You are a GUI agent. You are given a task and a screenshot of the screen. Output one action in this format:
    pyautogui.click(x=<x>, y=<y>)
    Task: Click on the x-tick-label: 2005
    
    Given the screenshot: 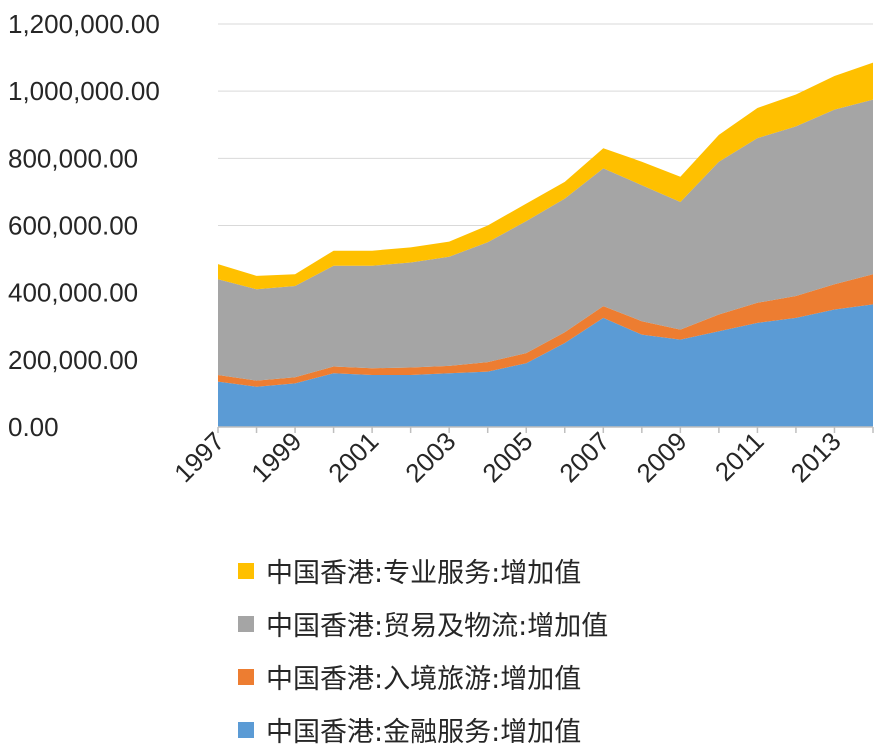 What is the action you would take?
    pyautogui.click(x=507, y=457)
    